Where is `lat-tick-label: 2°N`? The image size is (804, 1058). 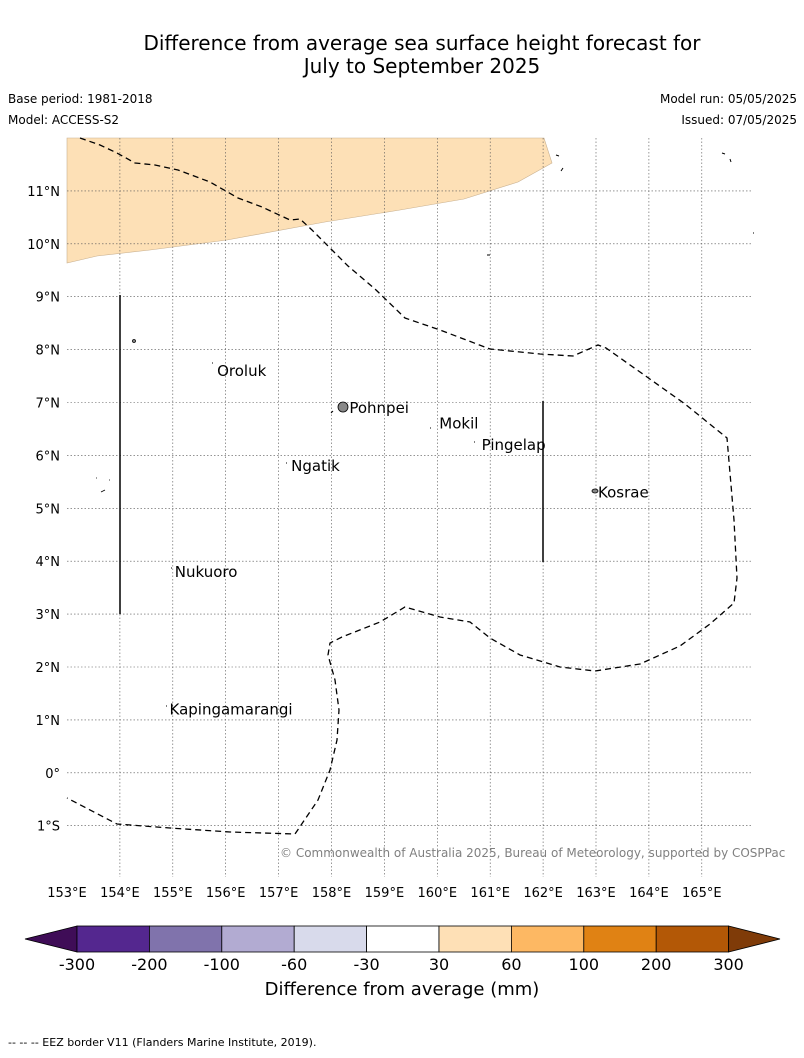 lat-tick-label: 2°N is located at coordinates (48, 668).